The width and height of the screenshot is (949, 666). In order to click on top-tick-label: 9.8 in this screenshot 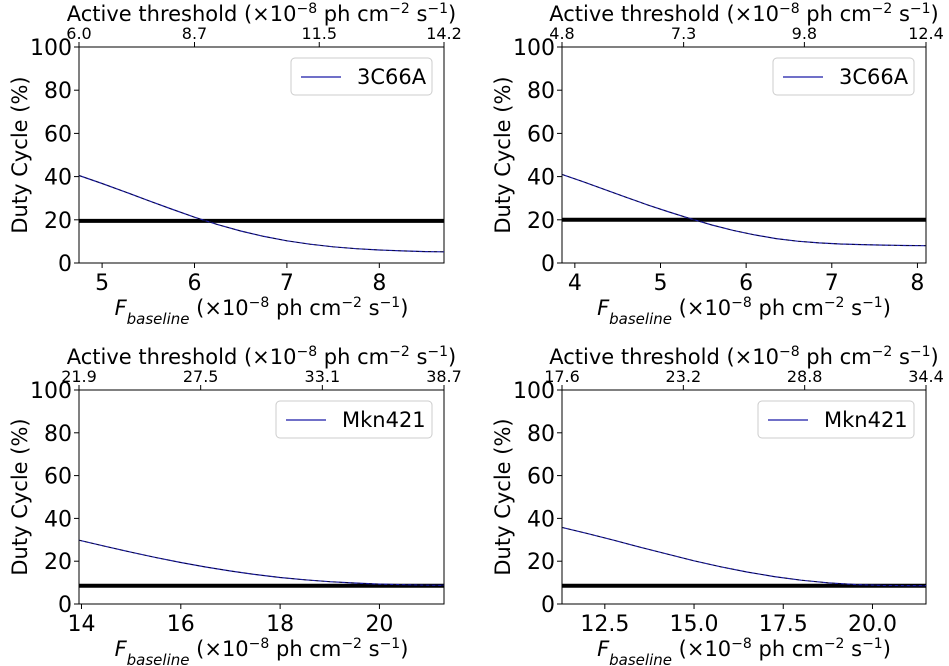, I will do `click(804, 33)`.